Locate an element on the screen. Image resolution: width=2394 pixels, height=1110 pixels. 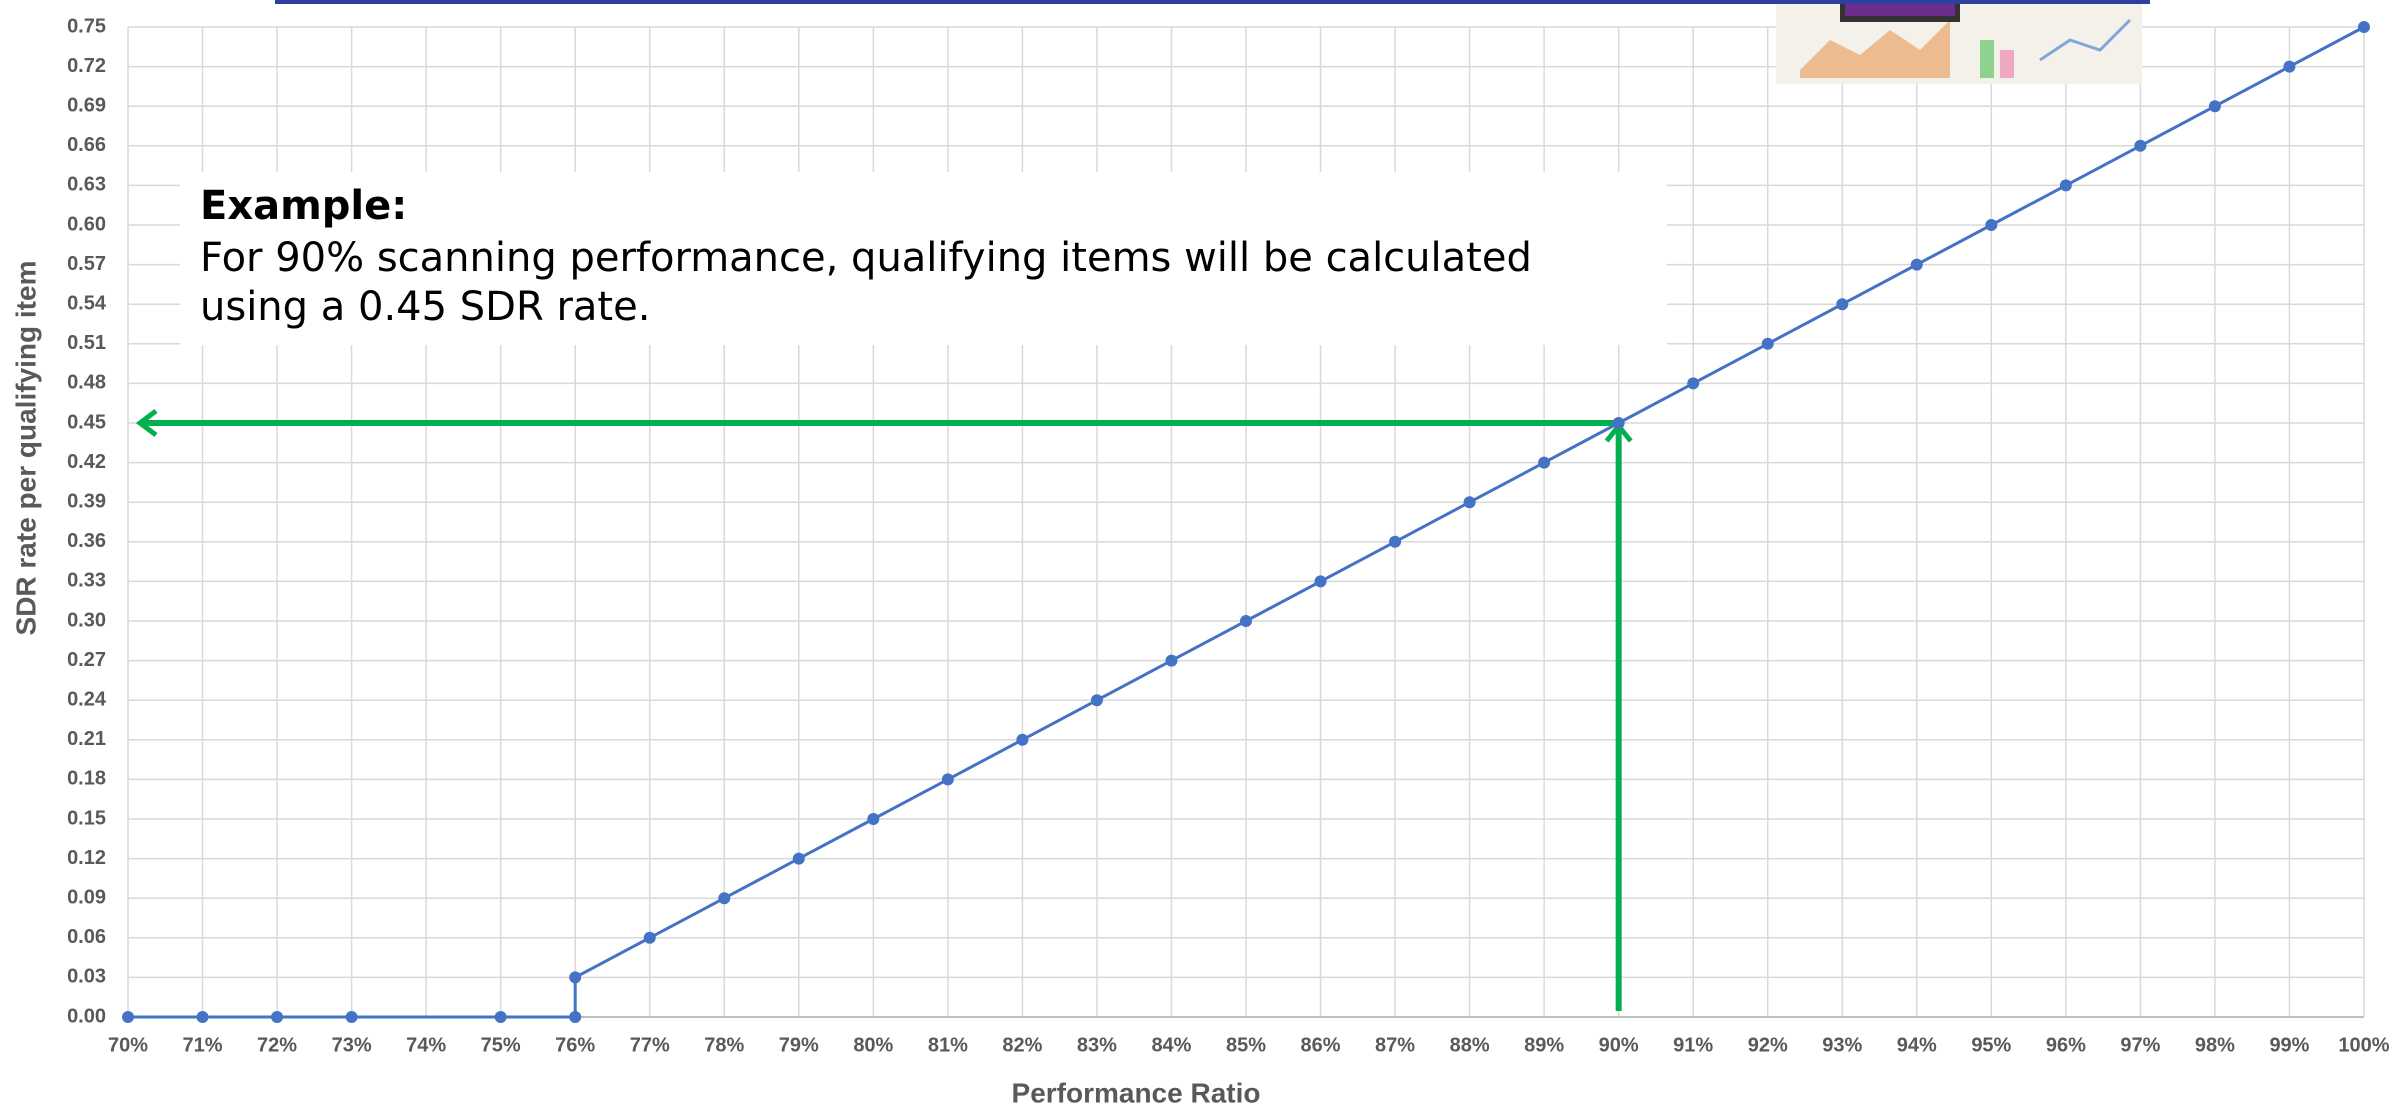
y-tick-label: 0.57 is located at coordinates (86, 264).